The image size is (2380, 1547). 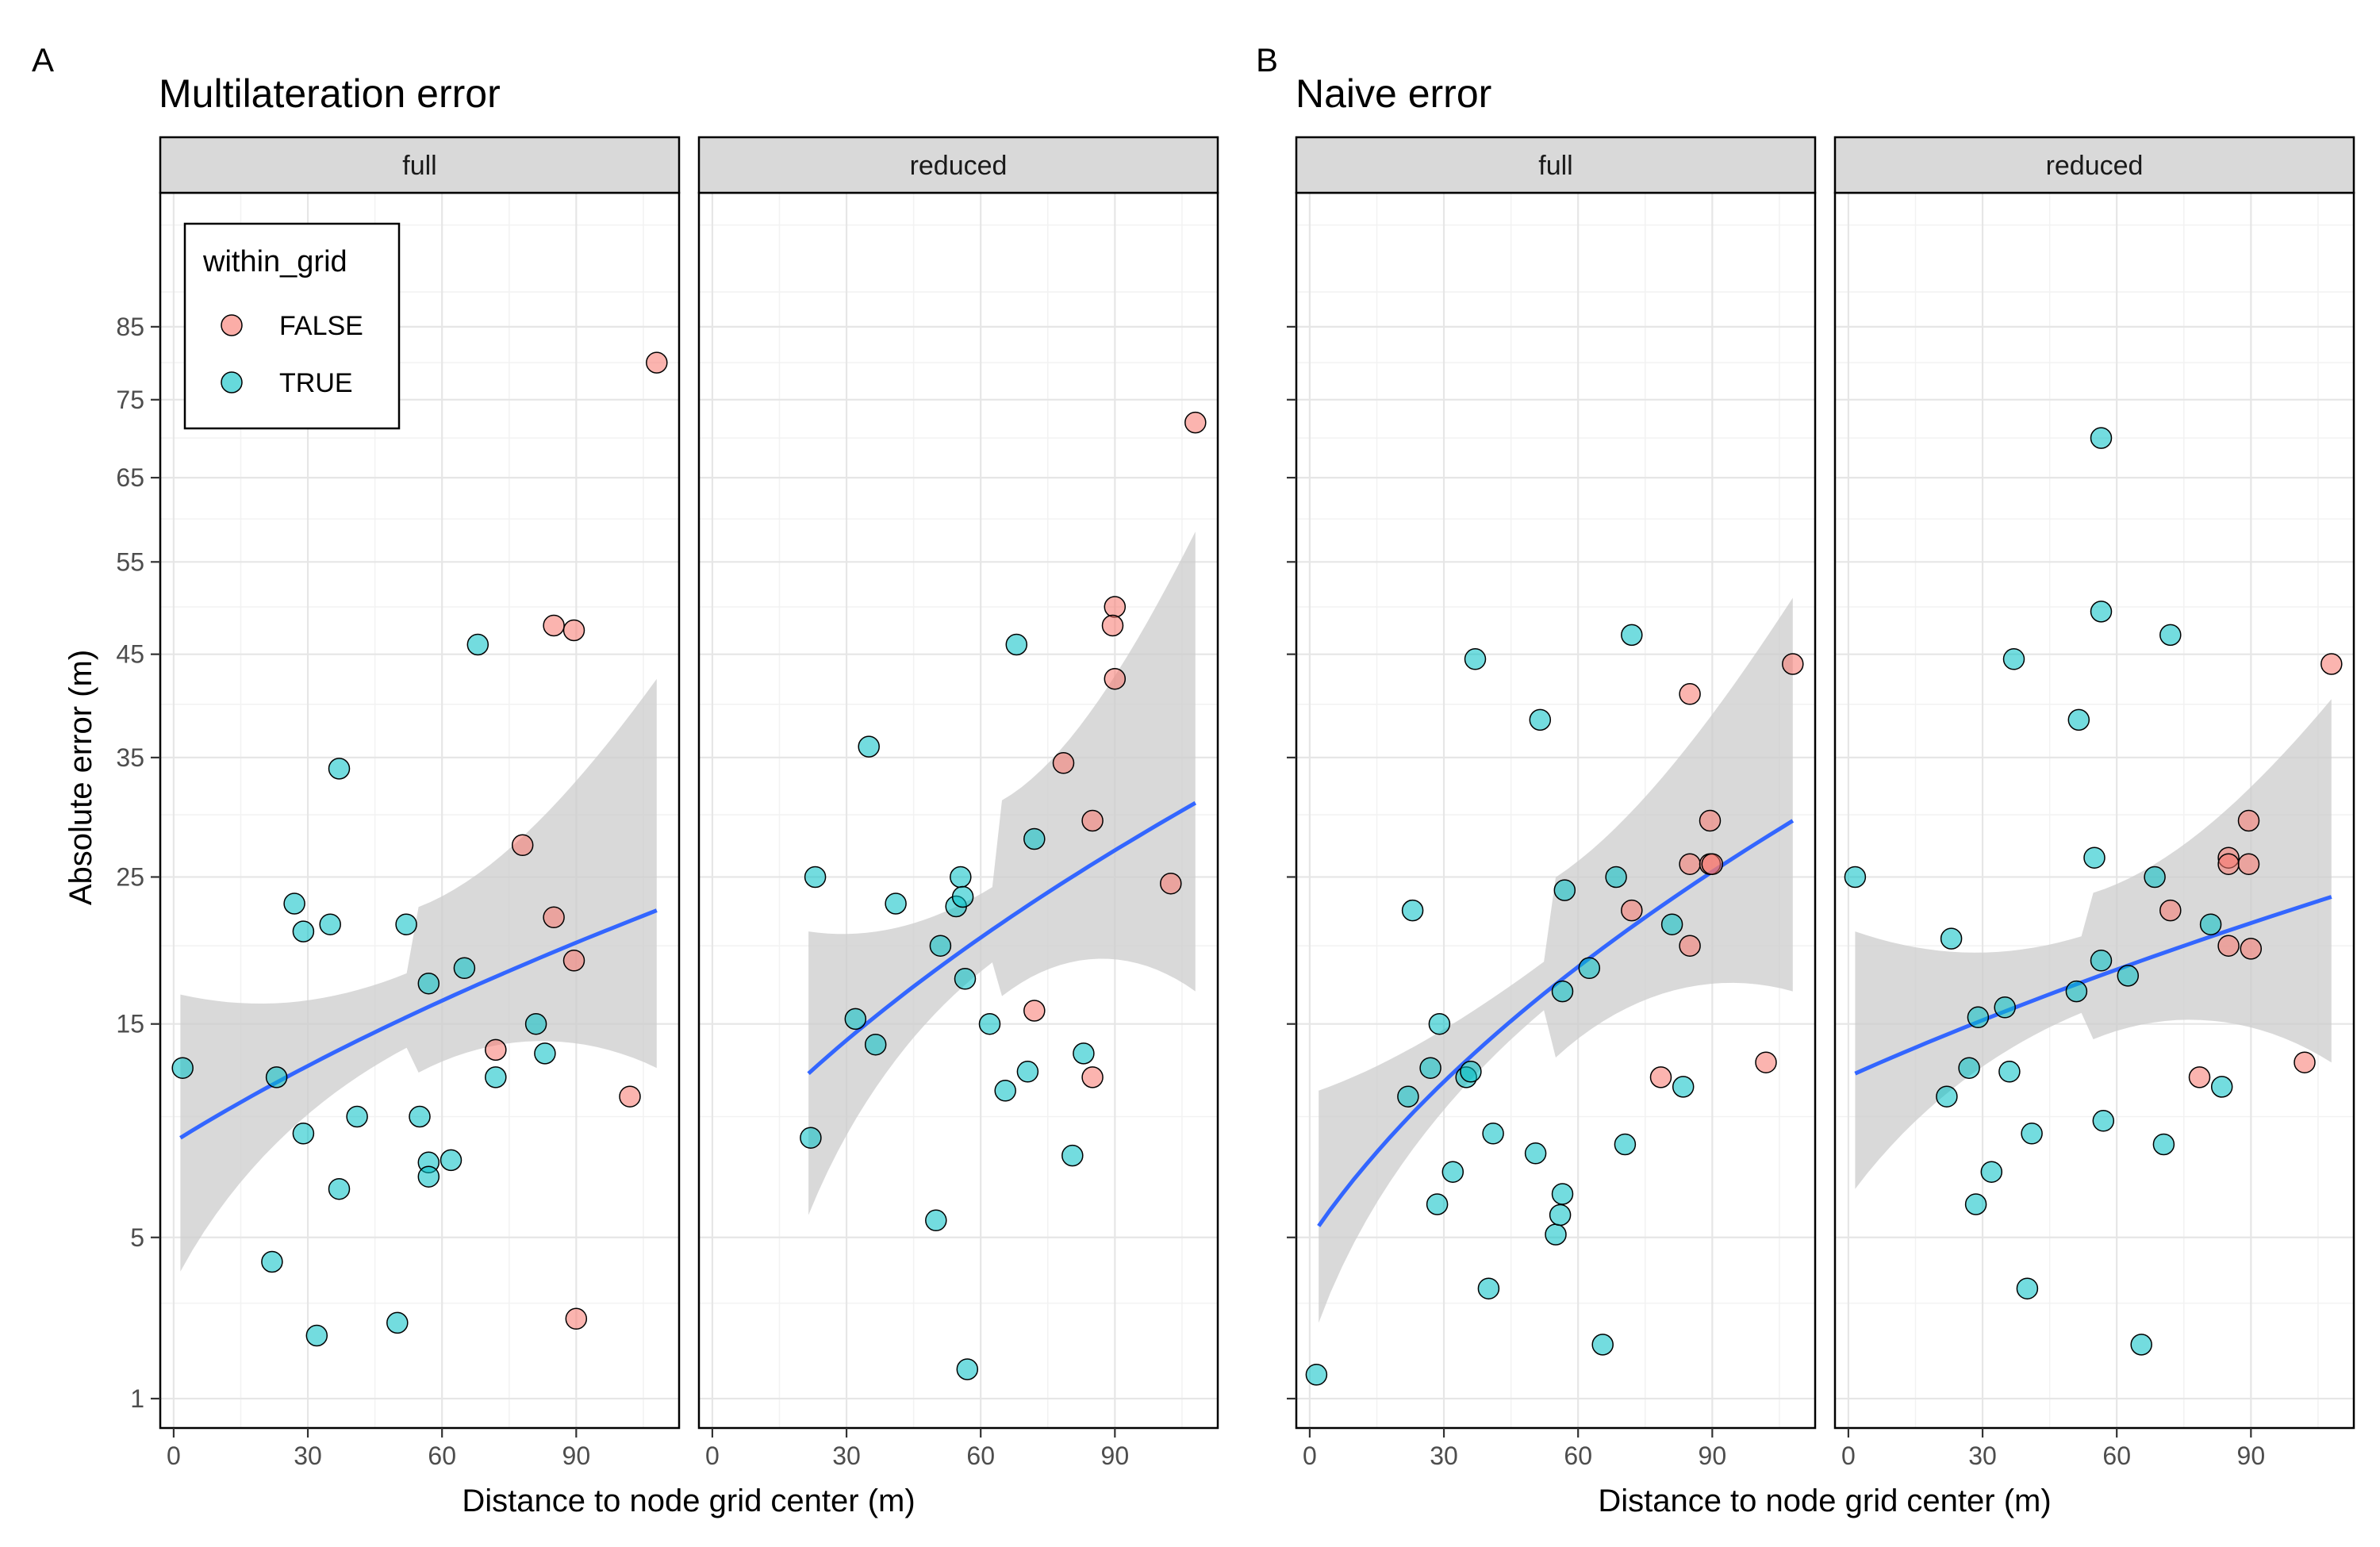 What do you see at coordinates (174, 1455) in the screenshot?
I see `x-tick-label-a-full: 0` at bounding box center [174, 1455].